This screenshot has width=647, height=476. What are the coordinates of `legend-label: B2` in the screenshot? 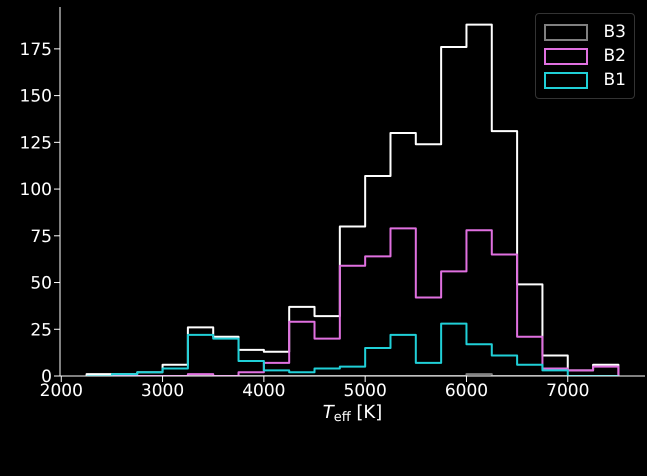 It's located at (615, 56).